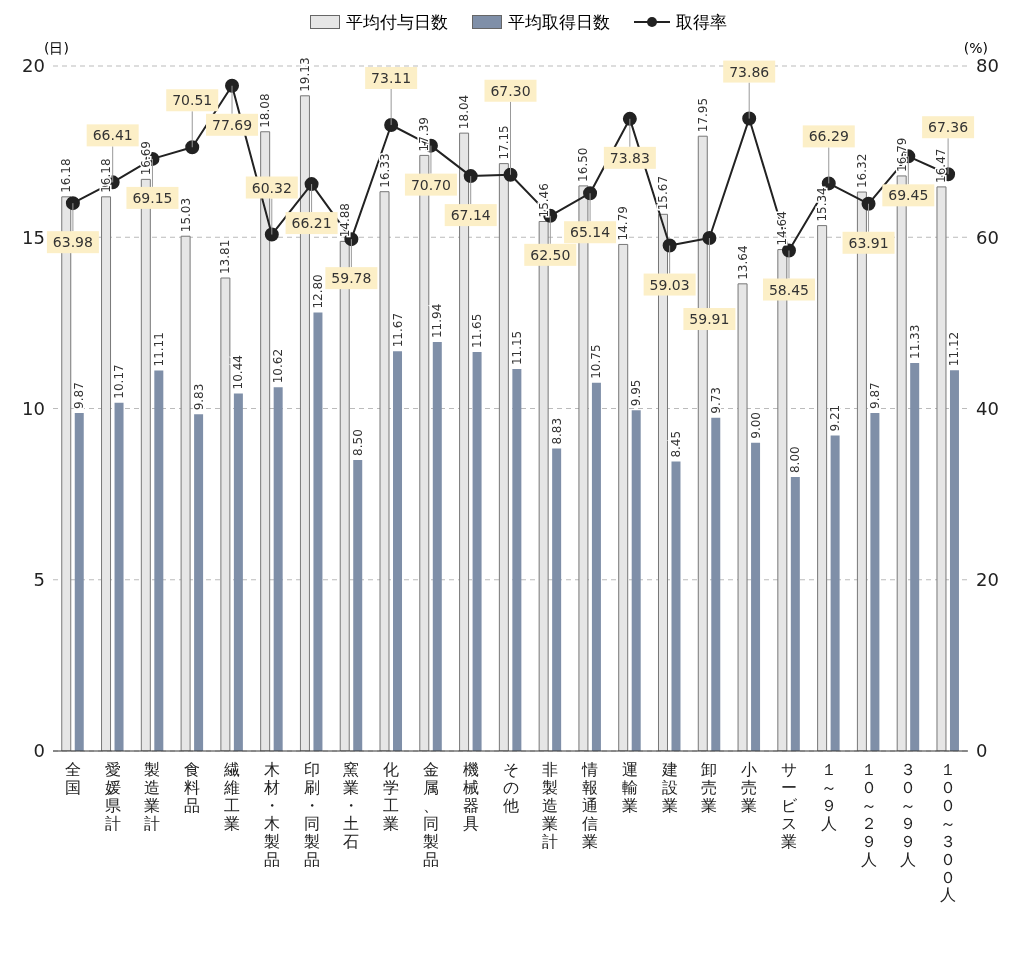 This screenshot has height=960, width=1036. What do you see at coordinates (33, 237) in the screenshot?
I see `y-tick-label: 15` at bounding box center [33, 237].